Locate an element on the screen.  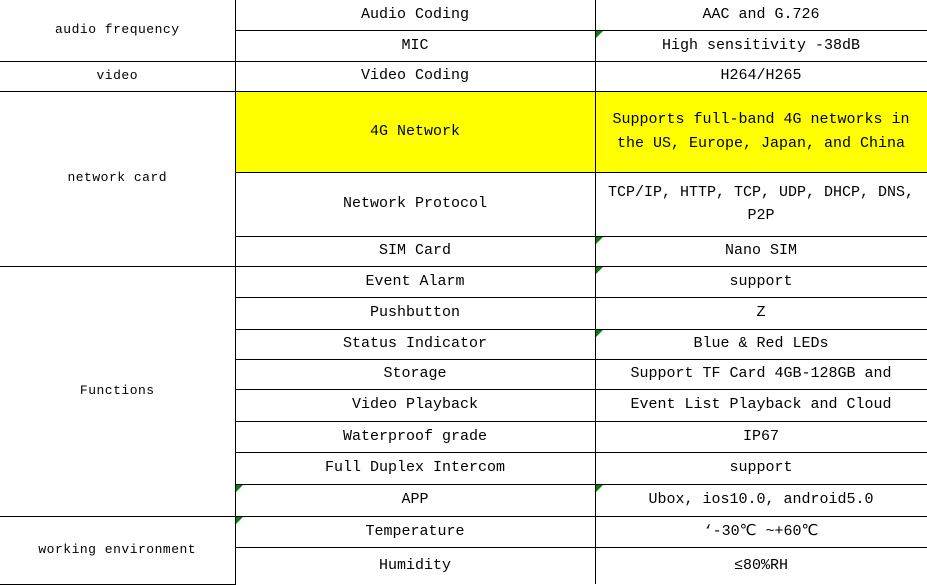
property-cell: Network Protocol is located at coordinates (415, 204).